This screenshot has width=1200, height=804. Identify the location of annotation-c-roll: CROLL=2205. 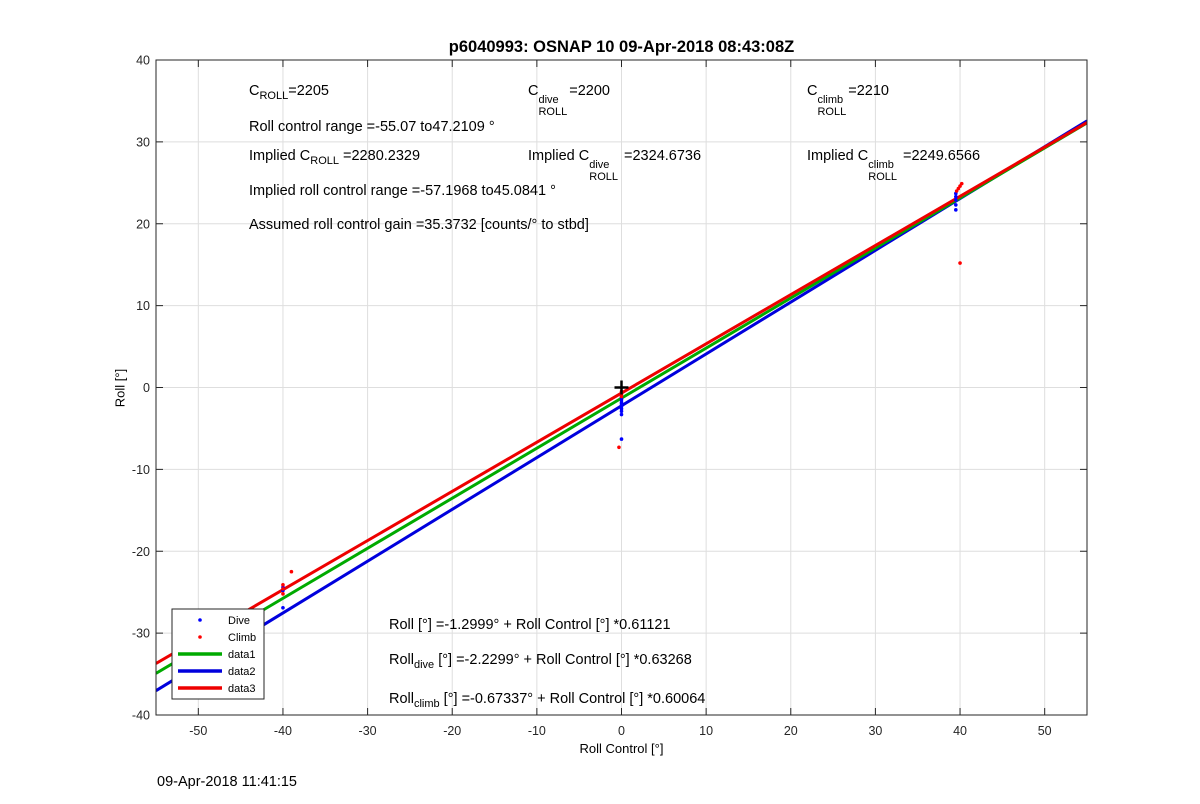
(289, 92).